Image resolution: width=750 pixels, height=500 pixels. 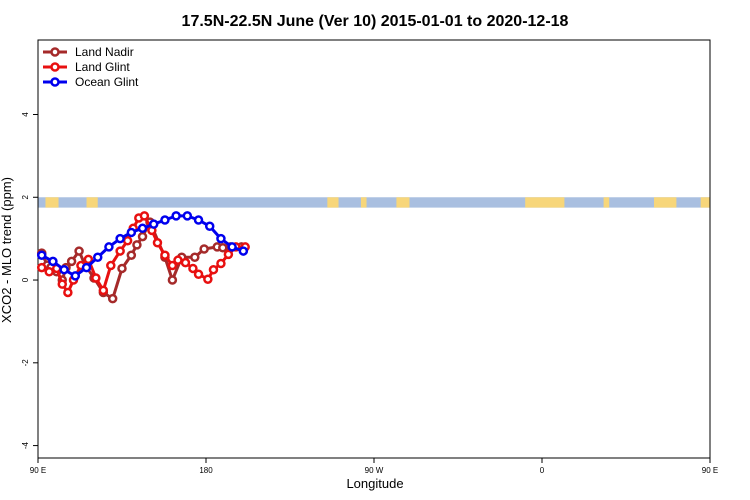 I want to click on series-layer, so click(x=143, y=257).